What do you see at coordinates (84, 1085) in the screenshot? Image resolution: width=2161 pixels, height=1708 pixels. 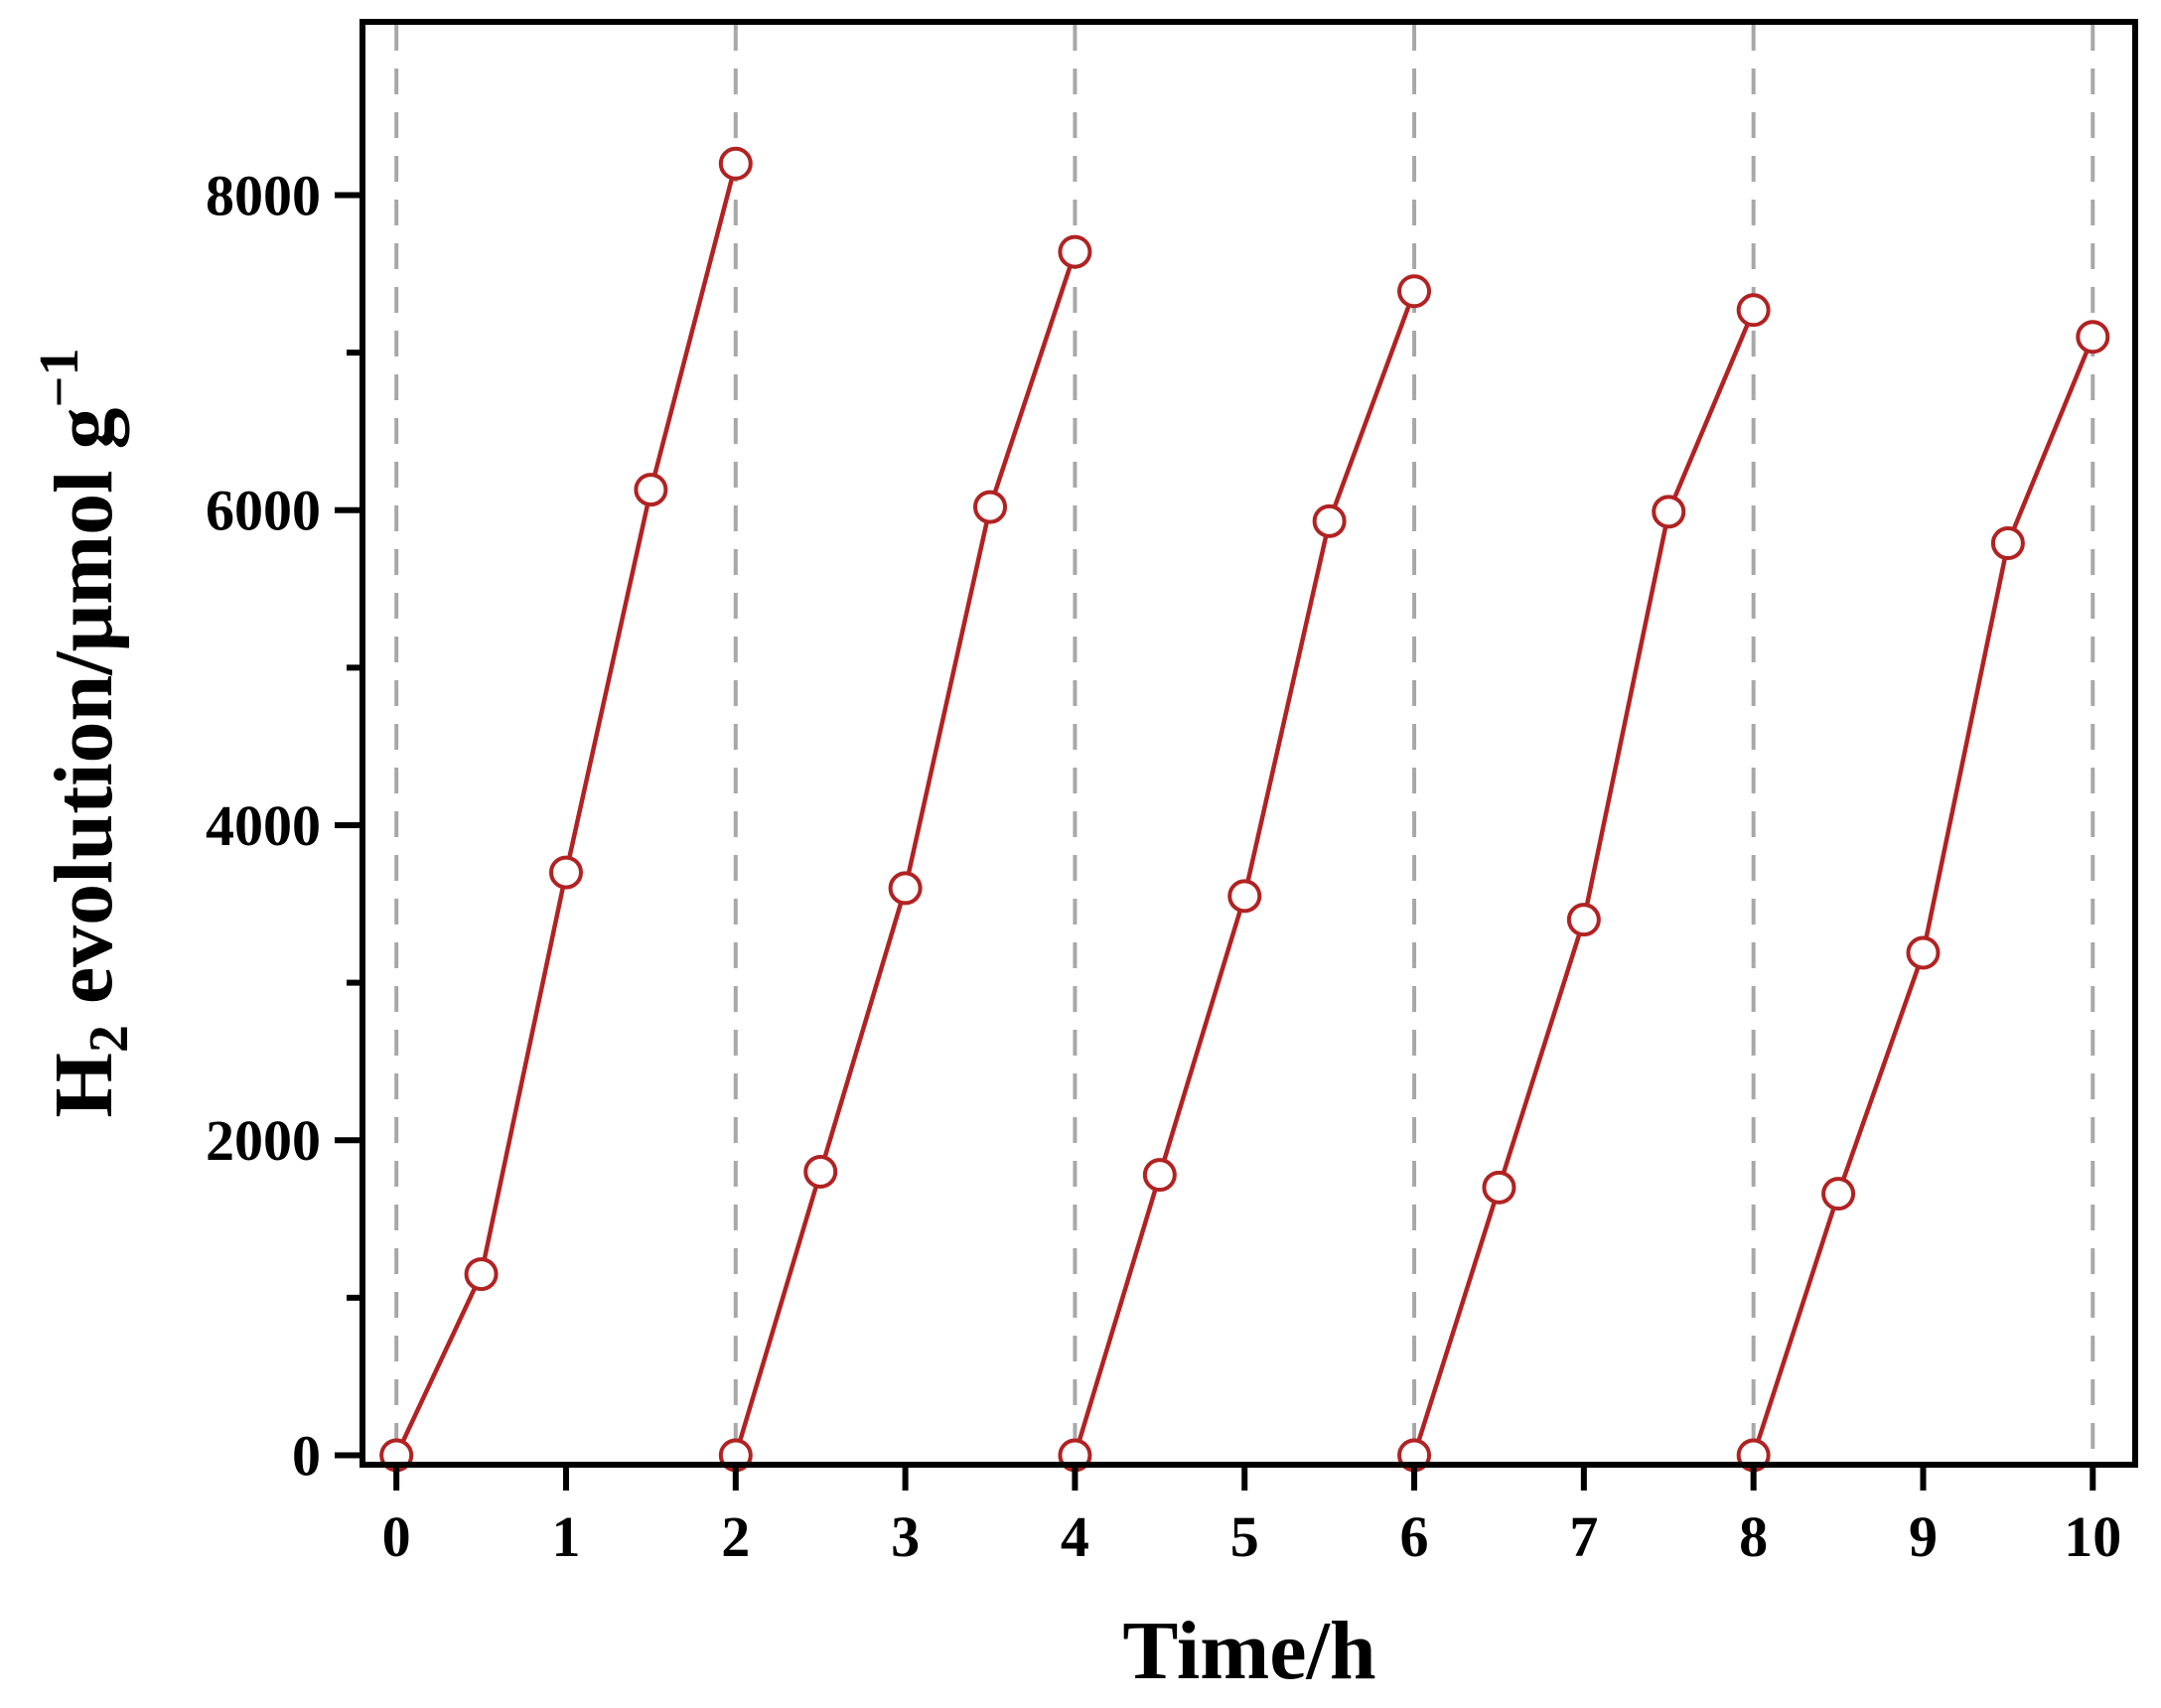 I see `y-axis-title-prefix: H` at bounding box center [84, 1085].